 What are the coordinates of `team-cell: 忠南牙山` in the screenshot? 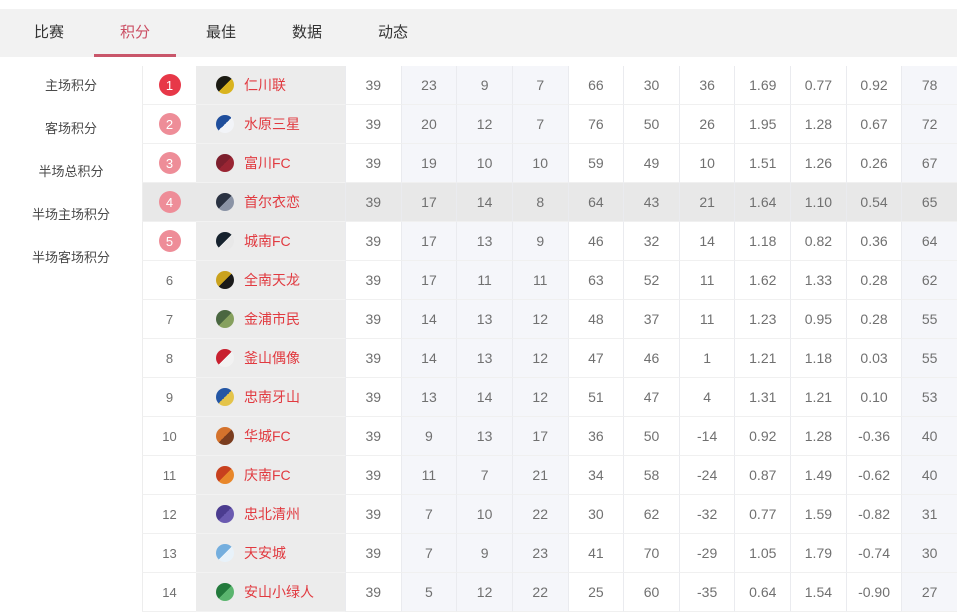 It's located at (270, 397).